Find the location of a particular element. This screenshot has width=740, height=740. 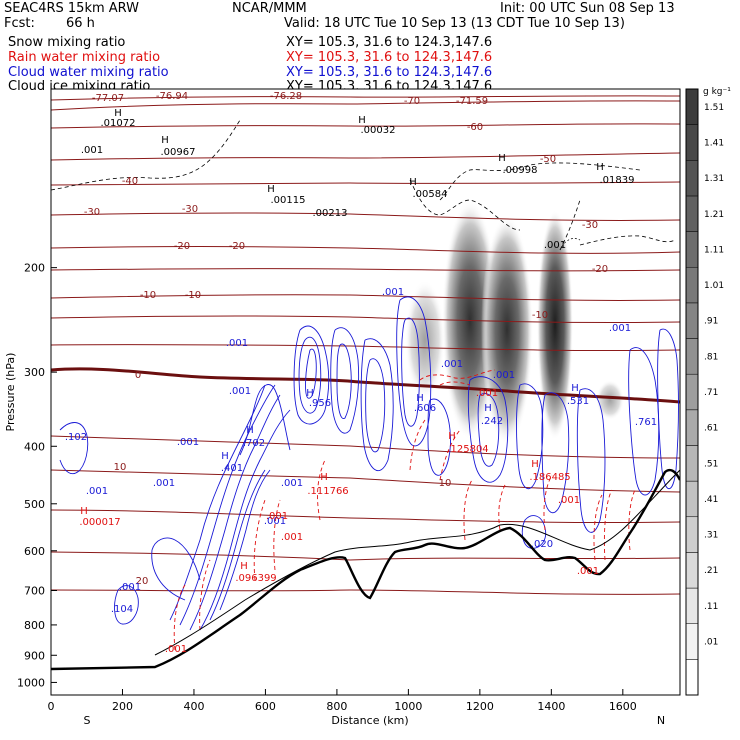

colorbar-frame is located at coordinates (692, 392).